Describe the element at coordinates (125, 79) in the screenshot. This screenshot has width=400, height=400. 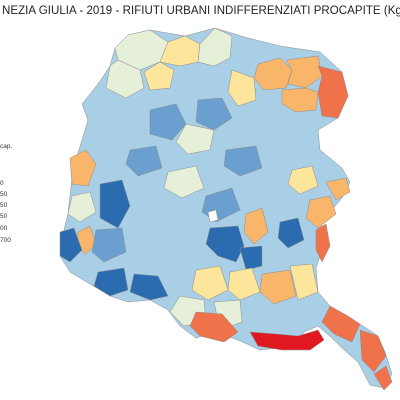
I see `area-north-green` at that location.